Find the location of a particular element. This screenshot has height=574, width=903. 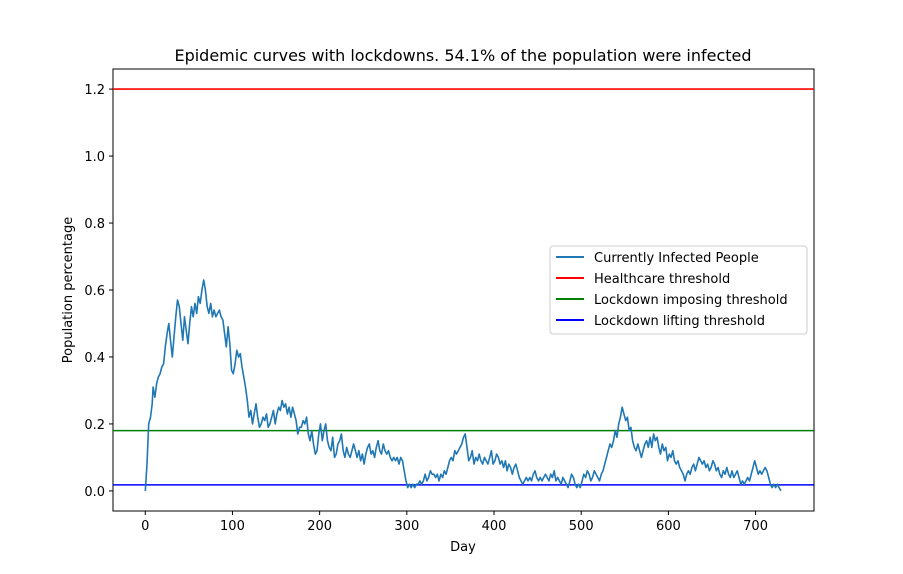

legend-box is located at coordinates (678, 290).